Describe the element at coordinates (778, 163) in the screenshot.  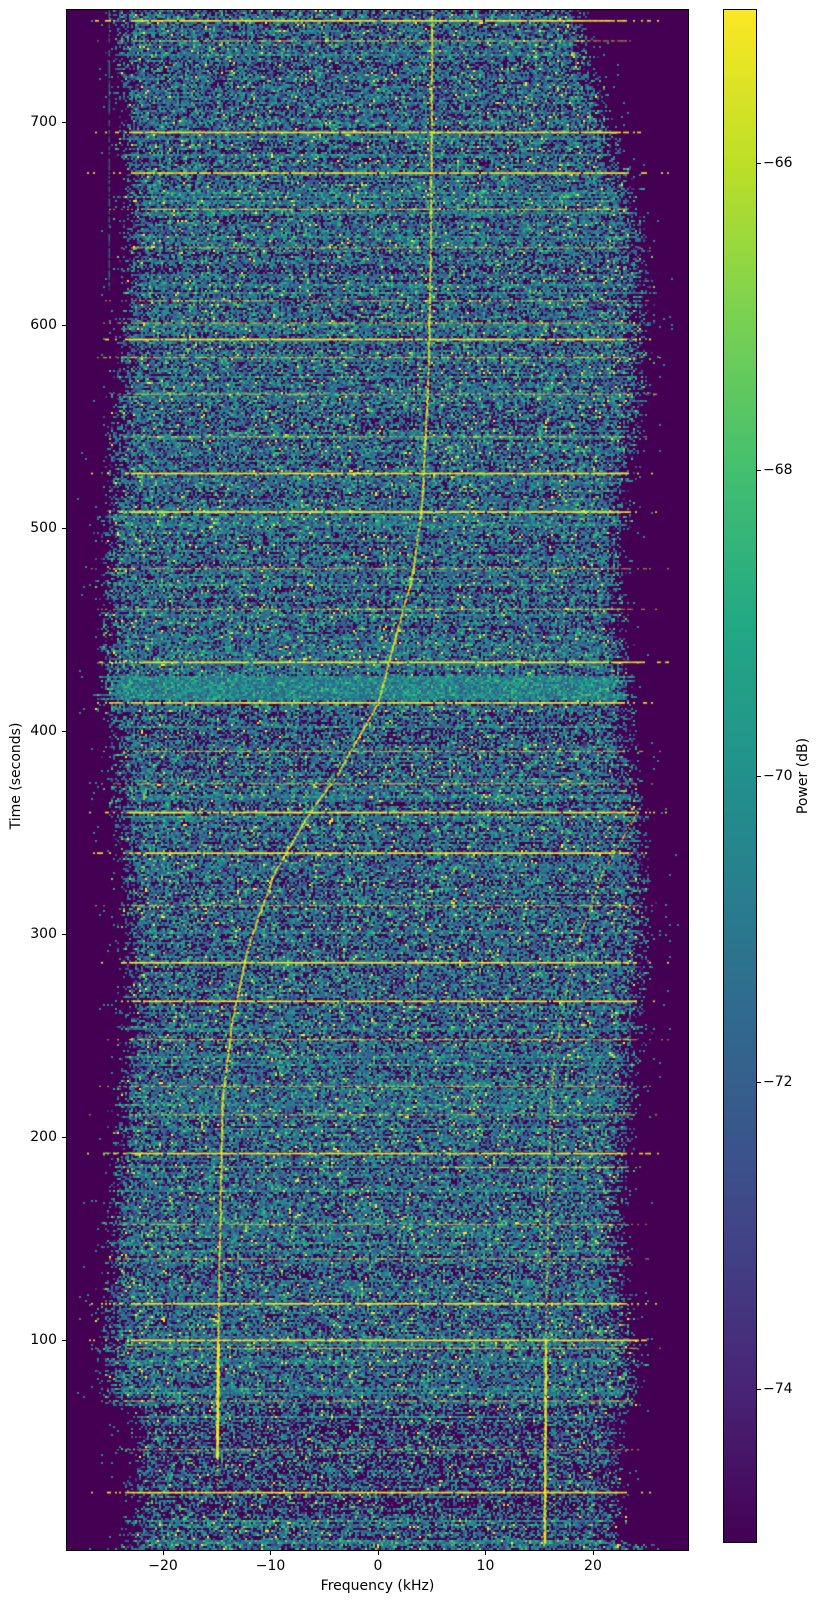
I see `colorbar-tick-label: −66` at that location.